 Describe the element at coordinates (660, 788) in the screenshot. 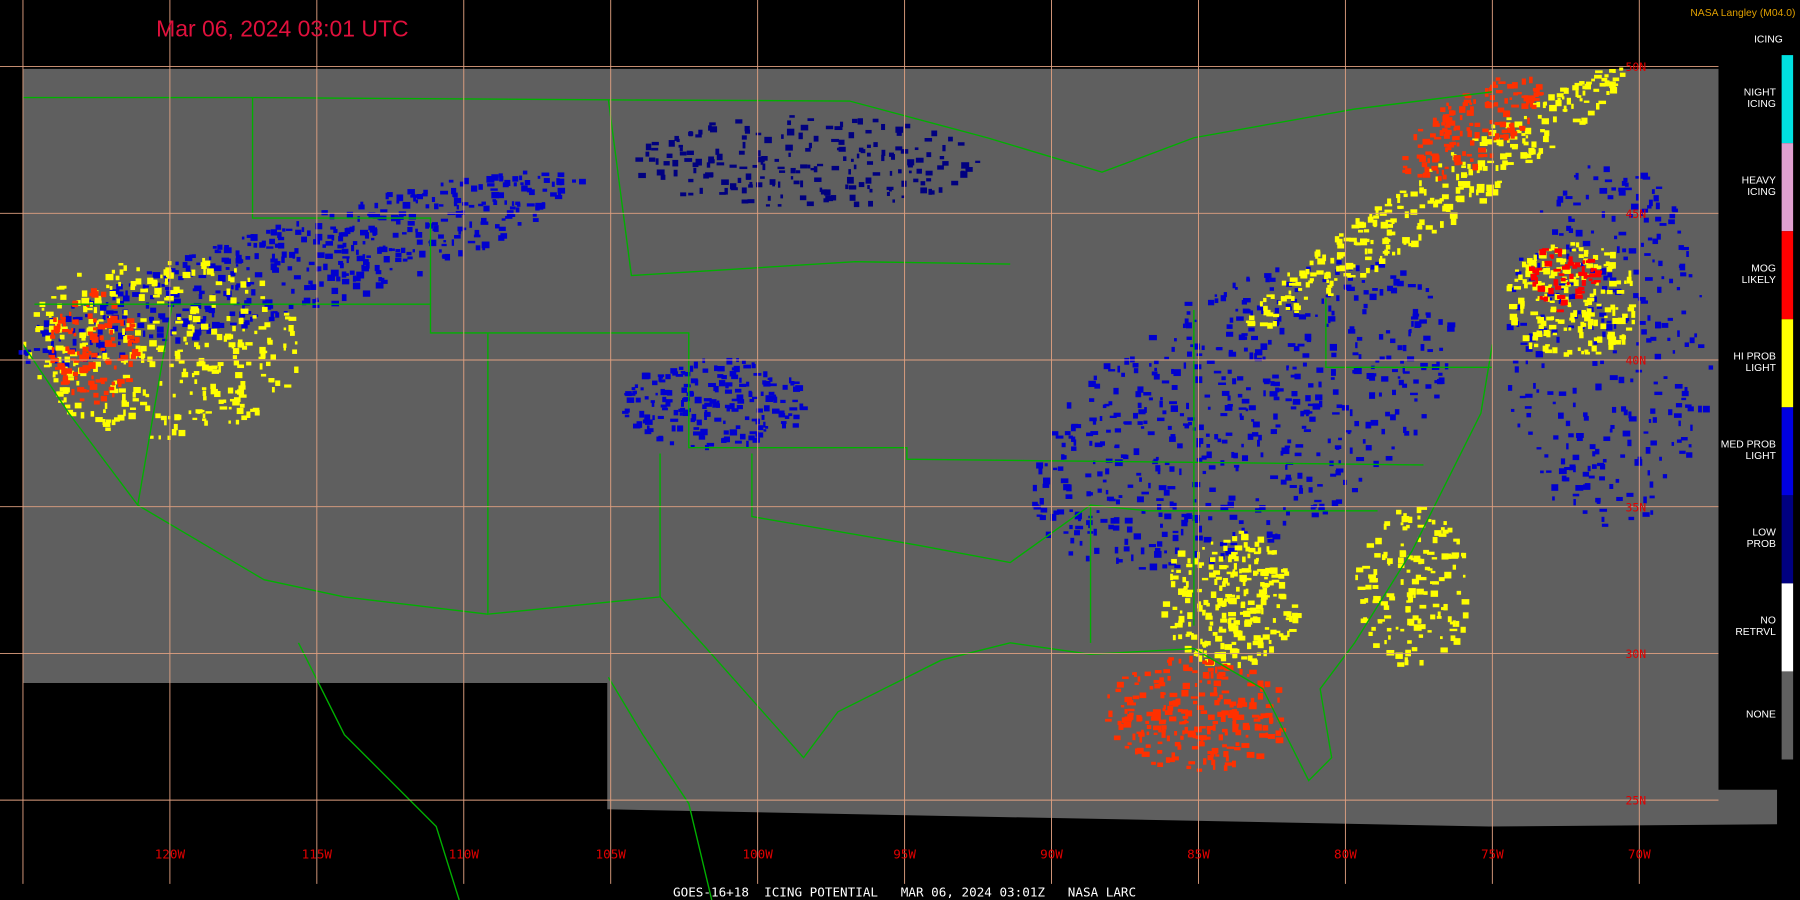

I see `coastline` at that location.